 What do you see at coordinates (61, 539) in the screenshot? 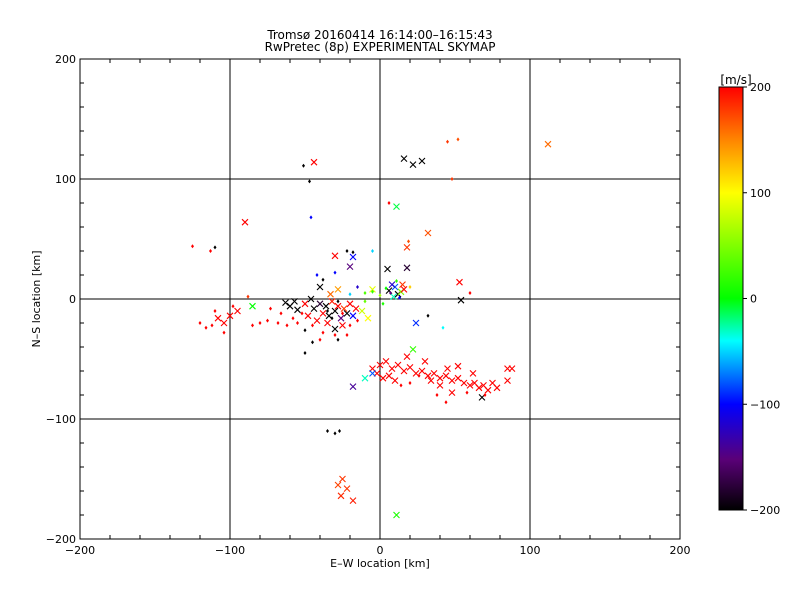
I see `y-tick-label: −200` at bounding box center [61, 539].